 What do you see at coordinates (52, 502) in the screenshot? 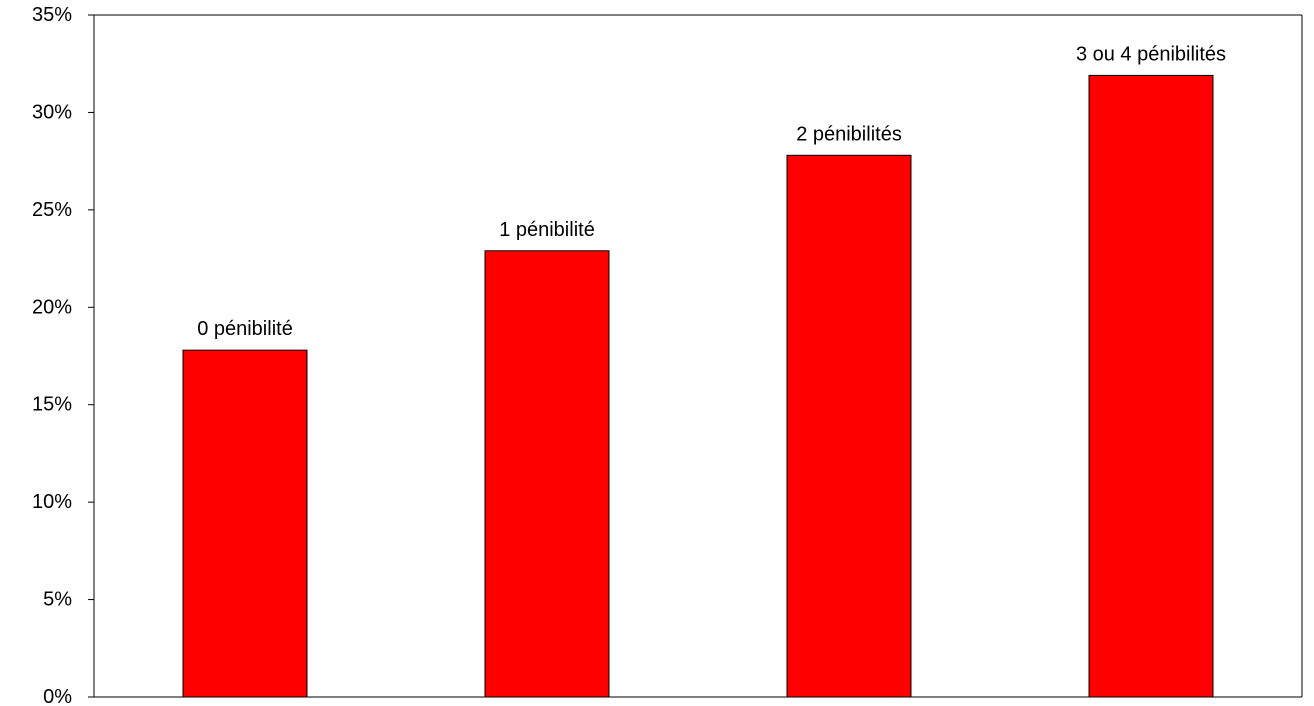
I see `y-tick-label: 10%` at bounding box center [52, 502].